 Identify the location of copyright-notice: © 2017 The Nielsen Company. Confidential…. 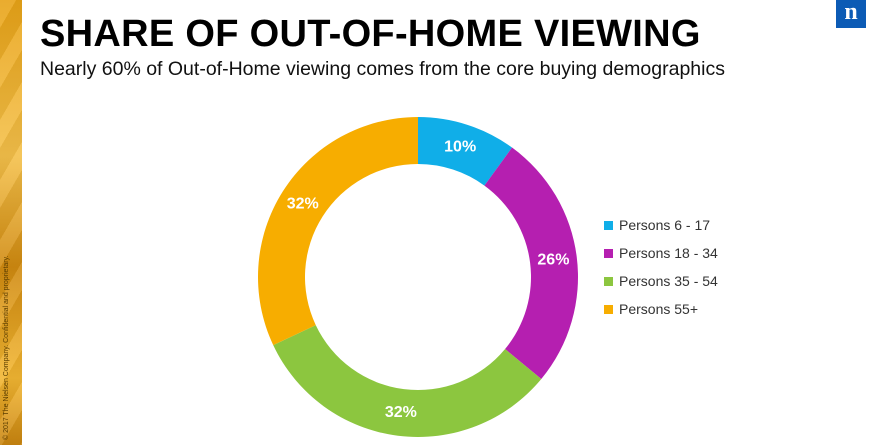
(6, 347).